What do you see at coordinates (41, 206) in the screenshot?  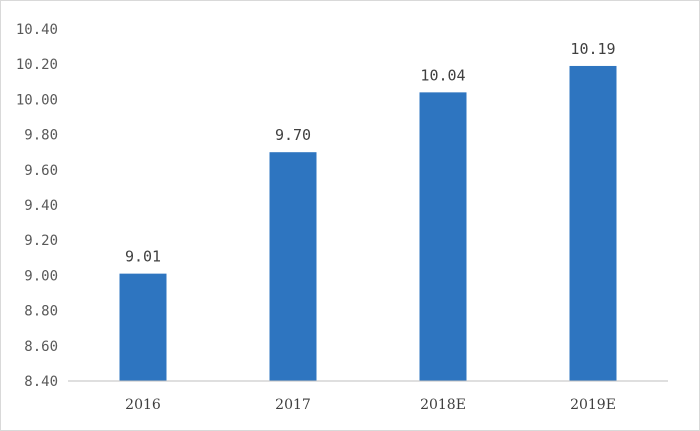 I see `y-tick-label: 9.40` at bounding box center [41, 206].